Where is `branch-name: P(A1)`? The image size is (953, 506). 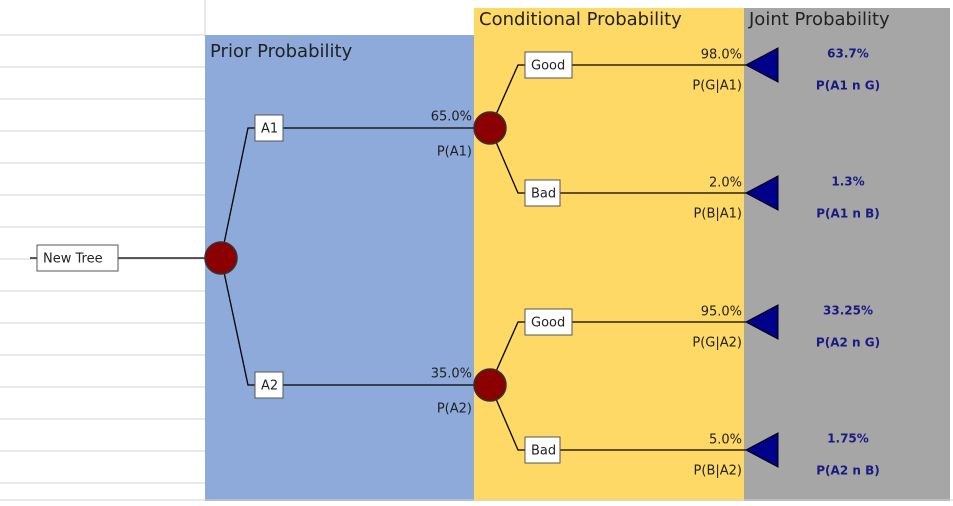 branch-name: P(A1) is located at coordinates (454, 152).